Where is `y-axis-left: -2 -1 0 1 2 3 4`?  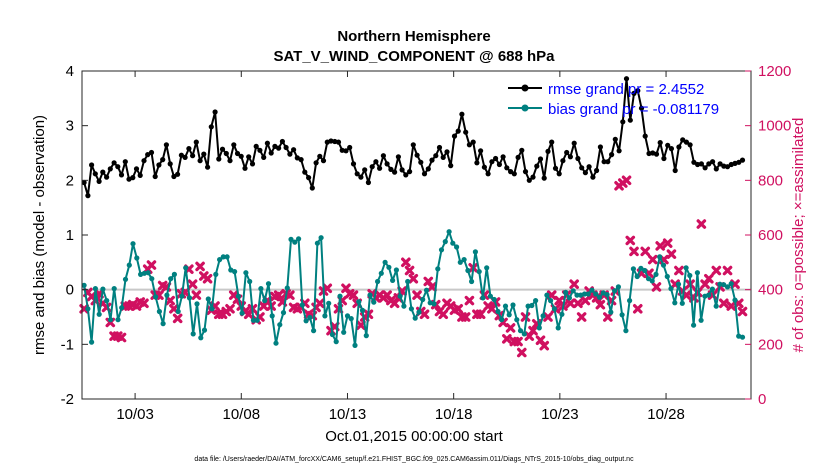 y-axis-left: -2 -1 0 1 2 3 4 is located at coordinates (74, 235).